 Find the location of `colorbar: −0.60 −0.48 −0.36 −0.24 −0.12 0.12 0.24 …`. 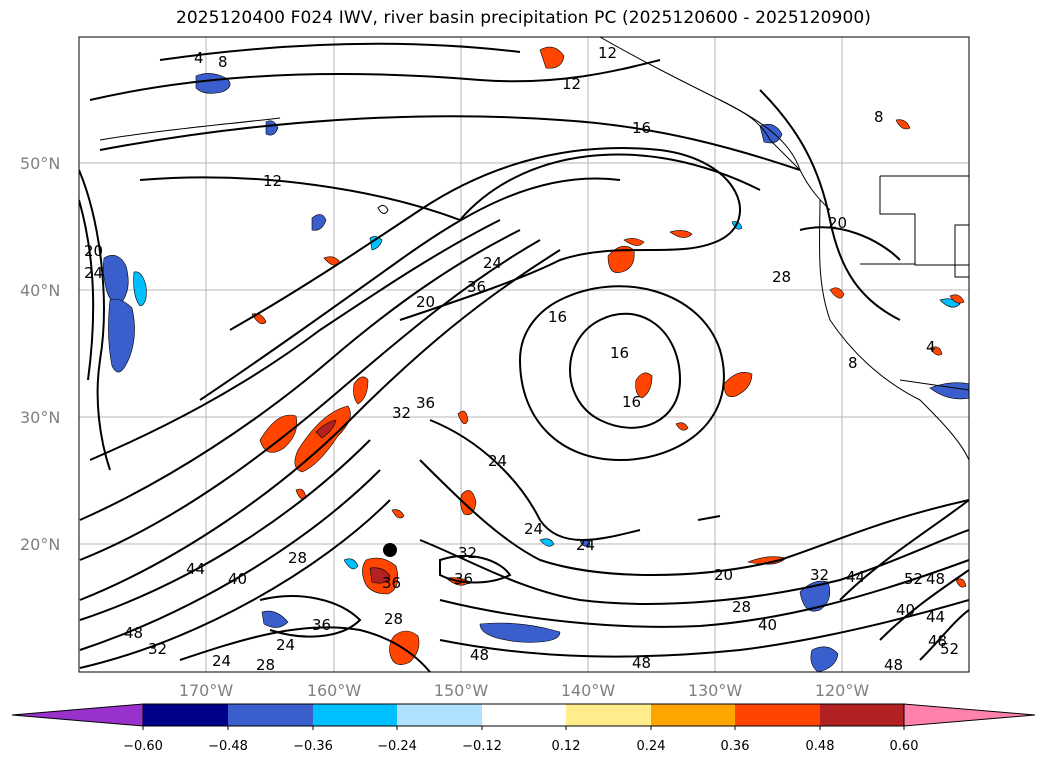

colorbar: −0.60 −0.48 −0.36 −0.24 −0.12 0.12 0.24 … is located at coordinates (523, 728).